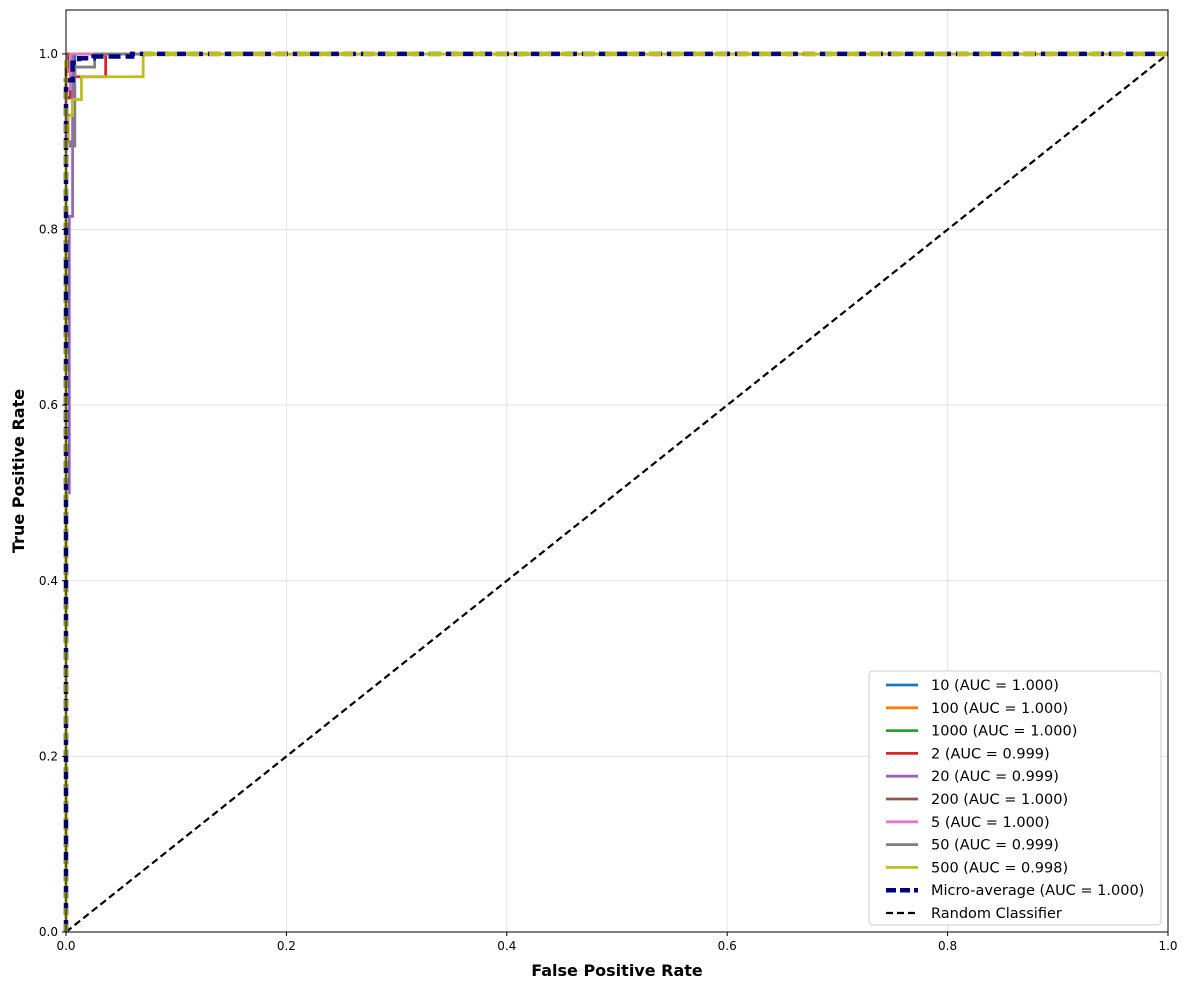 This screenshot has width=1189, height=989. What do you see at coordinates (1167, 946) in the screenshot?
I see `x-tick-label-5: 1.0` at bounding box center [1167, 946].